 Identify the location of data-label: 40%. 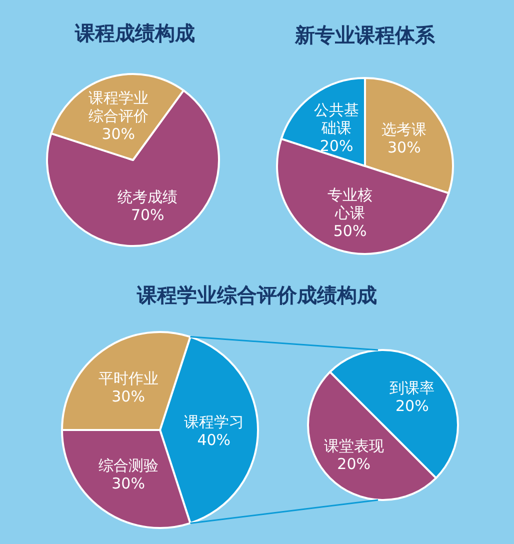
(214, 440).